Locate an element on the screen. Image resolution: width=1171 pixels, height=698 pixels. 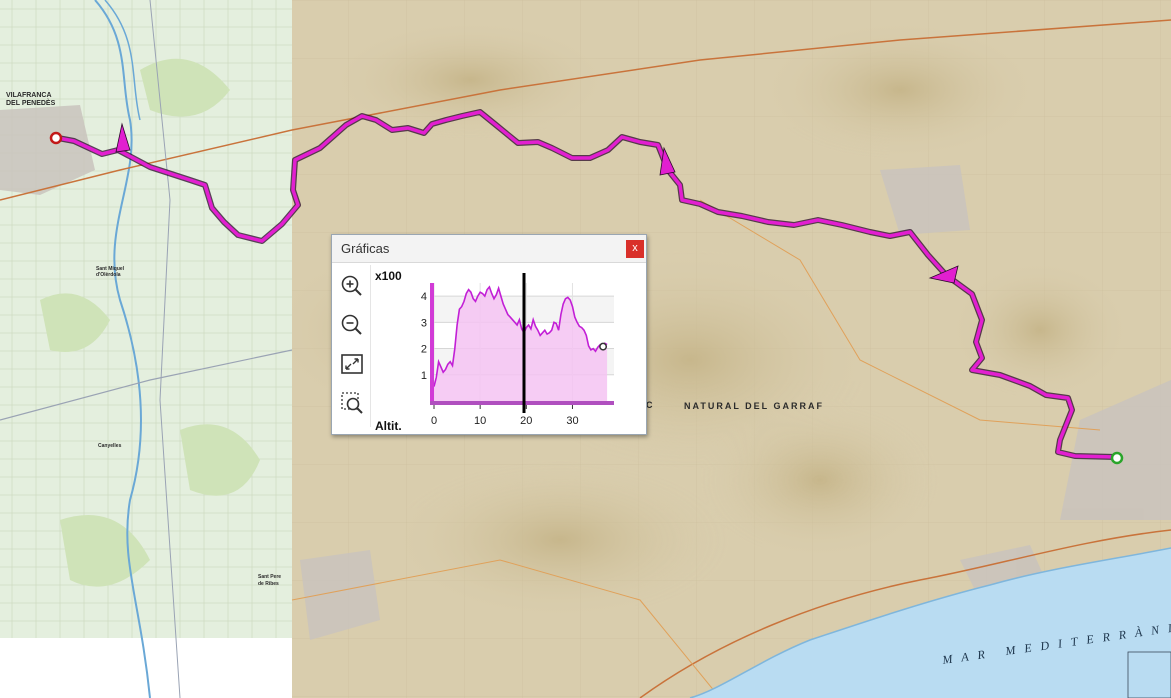
x-tick-label: 0 is located at coordinates (434, 421).